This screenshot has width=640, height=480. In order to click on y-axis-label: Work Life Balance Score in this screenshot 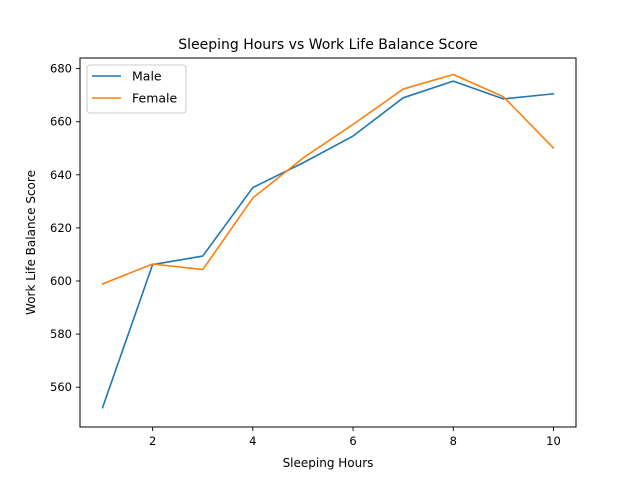, I will do `click(31, 242)`.